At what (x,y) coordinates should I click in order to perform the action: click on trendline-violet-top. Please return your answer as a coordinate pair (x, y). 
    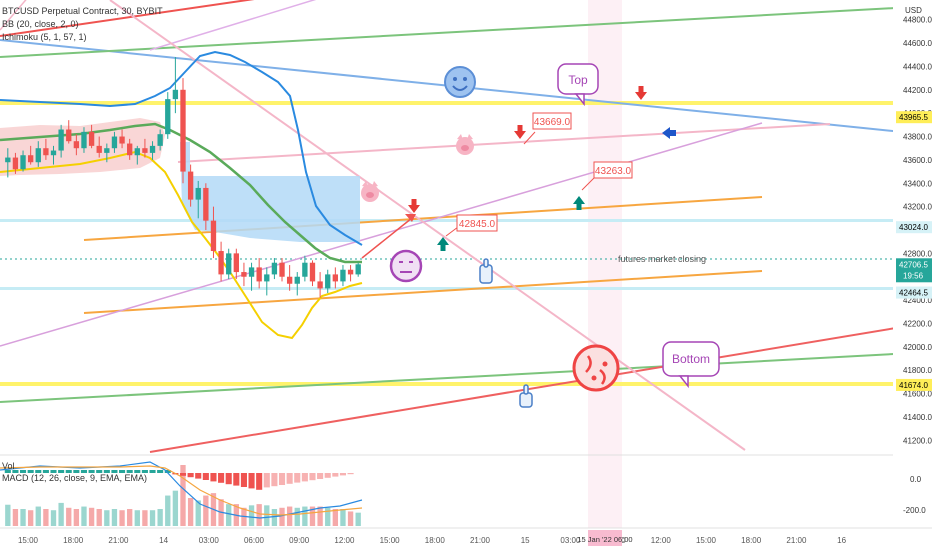
    Looking at the image, I should click on (239, 25).